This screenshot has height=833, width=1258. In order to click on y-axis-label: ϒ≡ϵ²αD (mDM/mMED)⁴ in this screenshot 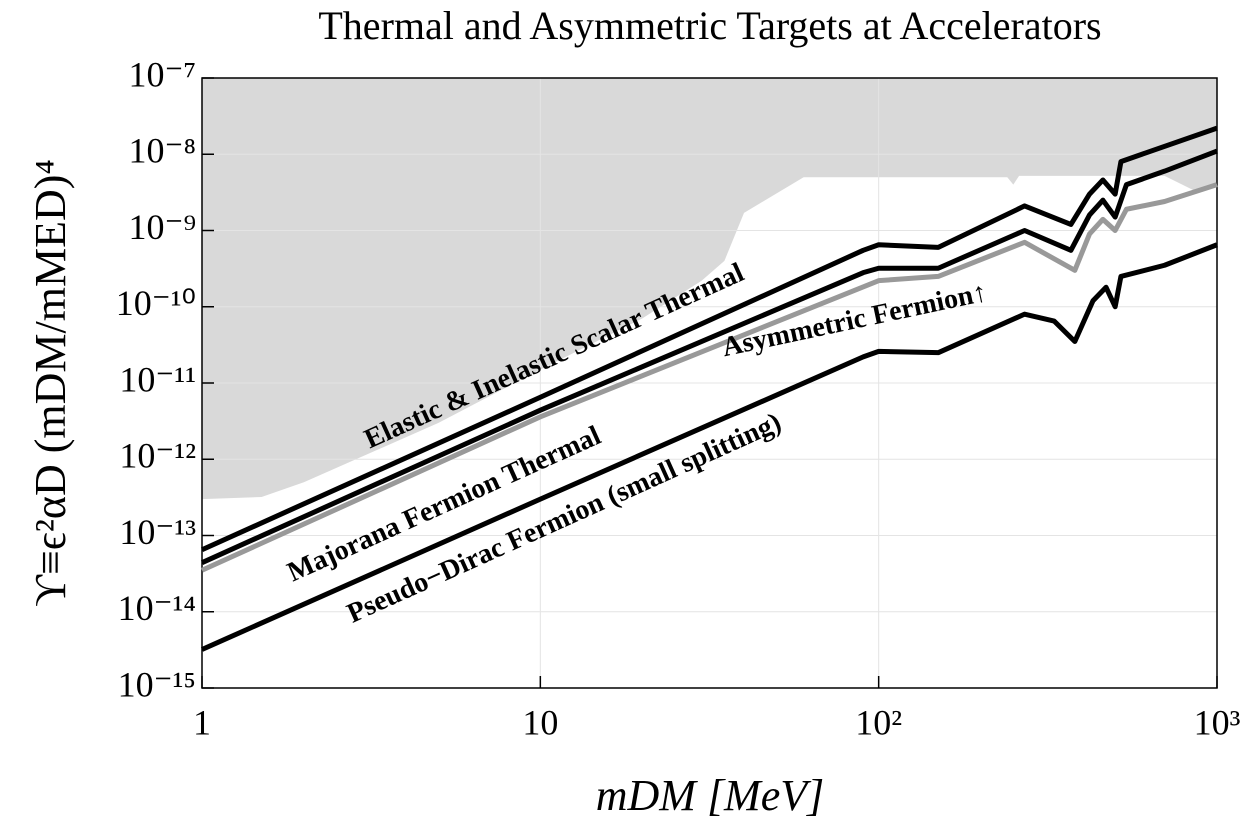, I will do `click(50, 382)`.